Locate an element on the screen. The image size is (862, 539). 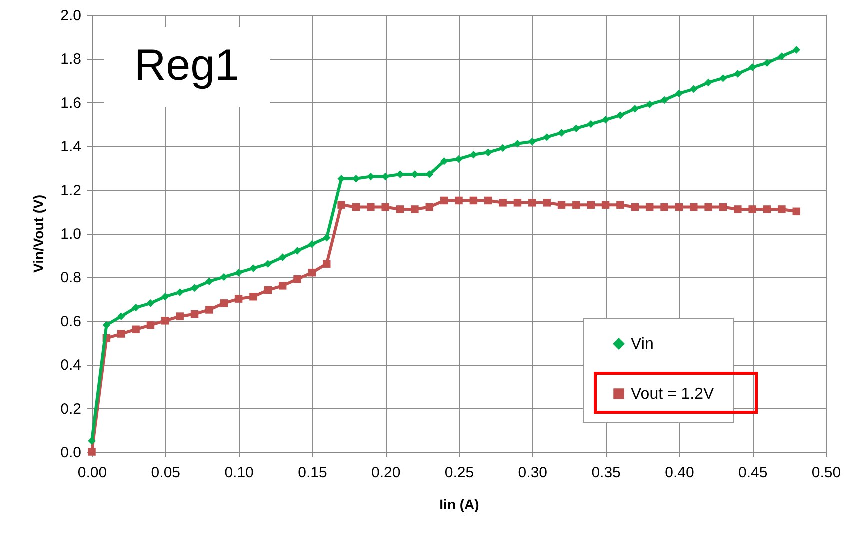
x-tick-label: 0.15 is located at coordinates (313, 473).